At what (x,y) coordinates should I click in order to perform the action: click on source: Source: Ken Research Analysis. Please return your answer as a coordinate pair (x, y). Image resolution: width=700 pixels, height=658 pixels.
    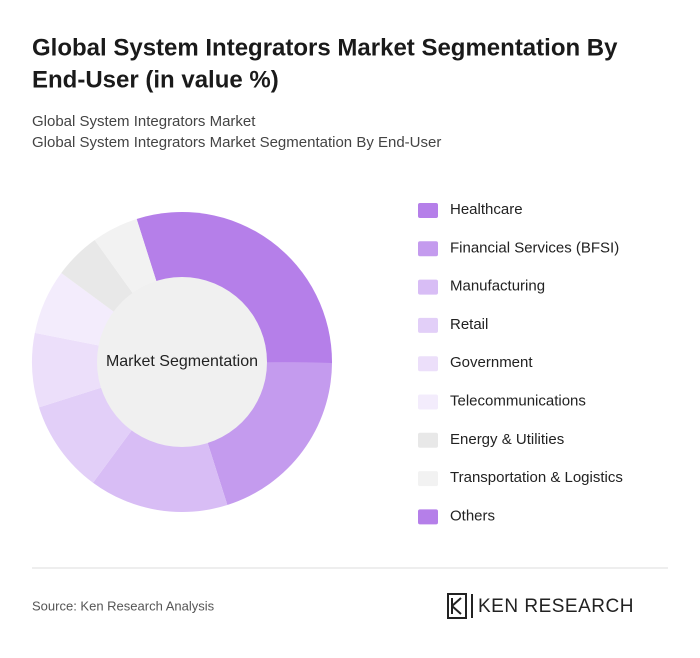
    Looking at the image, I should click on (123, 605).